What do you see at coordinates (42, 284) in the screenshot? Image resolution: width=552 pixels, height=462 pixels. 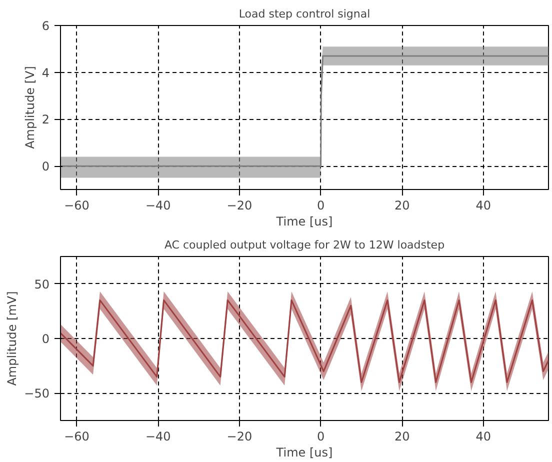 I see `y-tick-label: 50` at bounding box center [42, 284].